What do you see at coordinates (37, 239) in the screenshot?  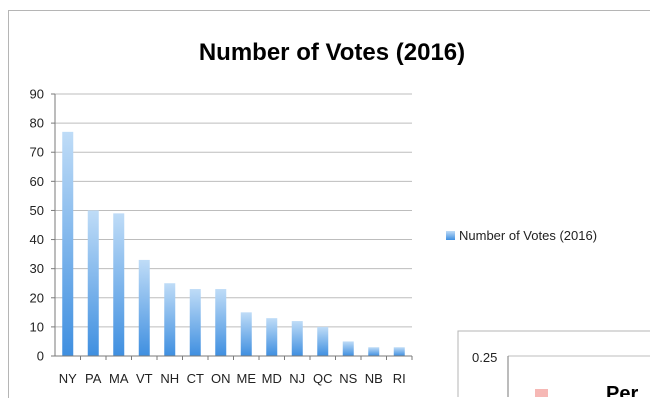 I see `y-tick-label: 40` at bounding box center [37, 239].